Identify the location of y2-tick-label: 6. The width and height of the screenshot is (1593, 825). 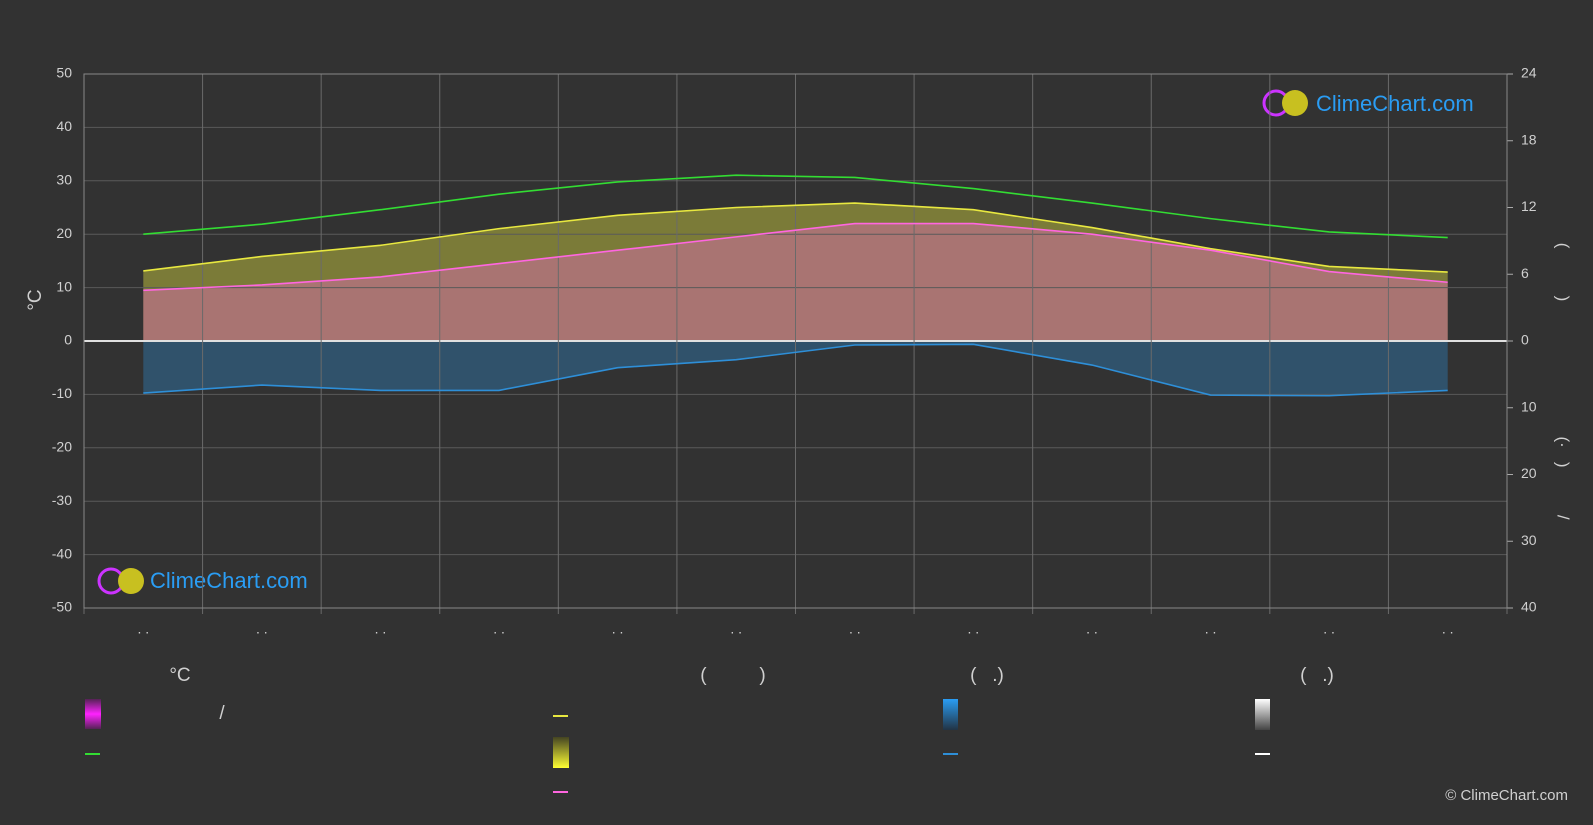
(1525, 273).